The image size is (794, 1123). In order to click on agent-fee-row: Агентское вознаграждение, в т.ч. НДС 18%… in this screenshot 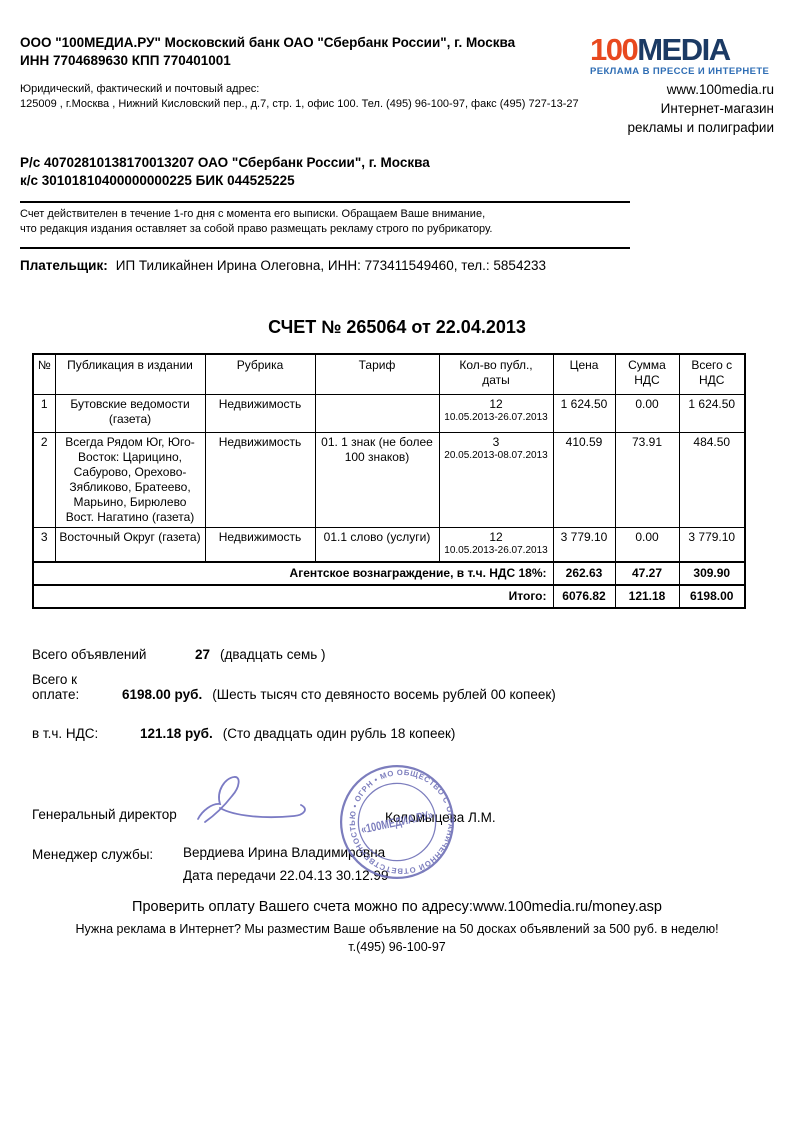, I will do `click(389, 573)`.